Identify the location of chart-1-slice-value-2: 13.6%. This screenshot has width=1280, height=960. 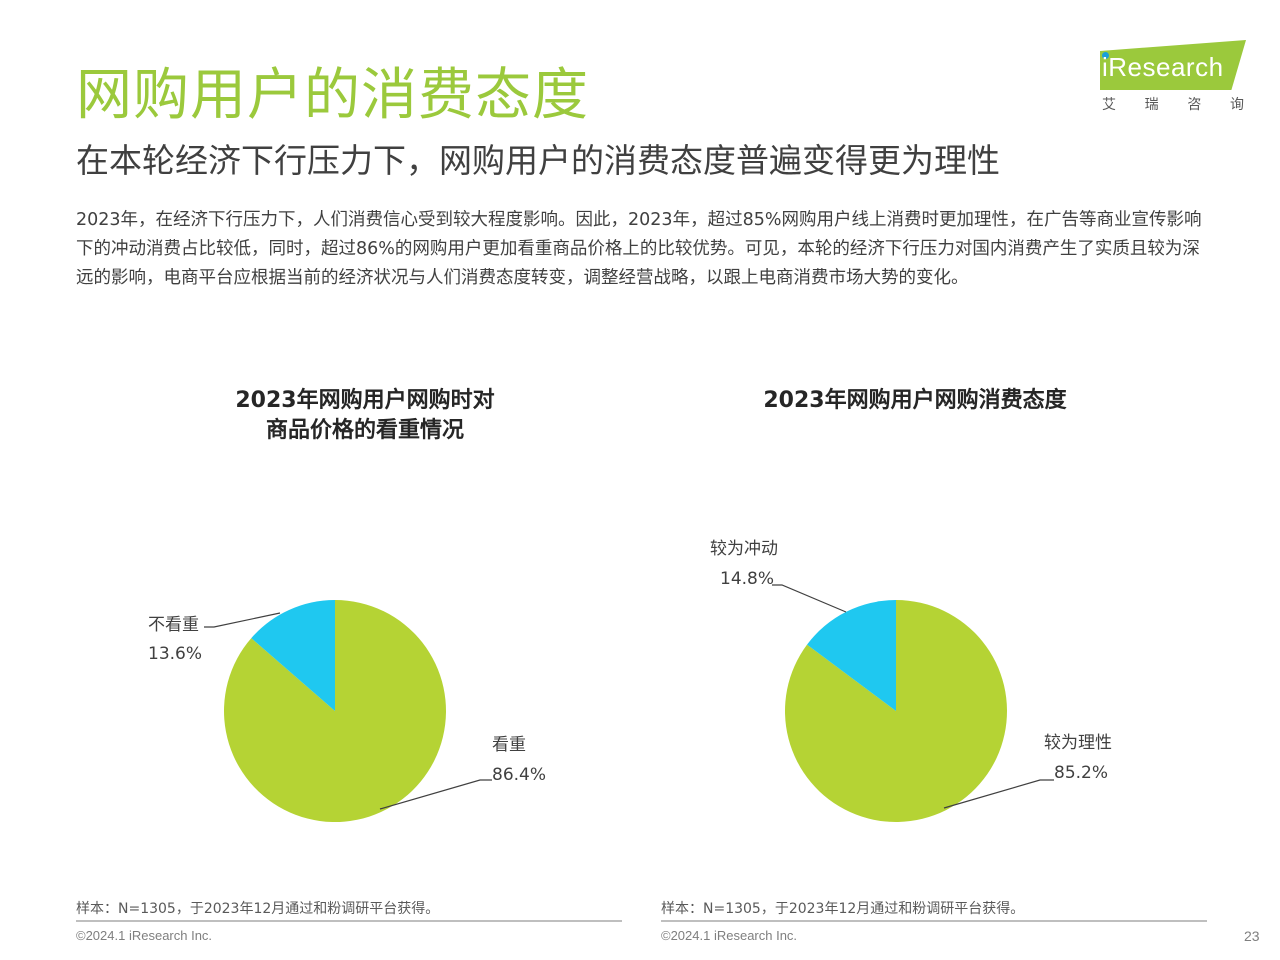
(175, 654).